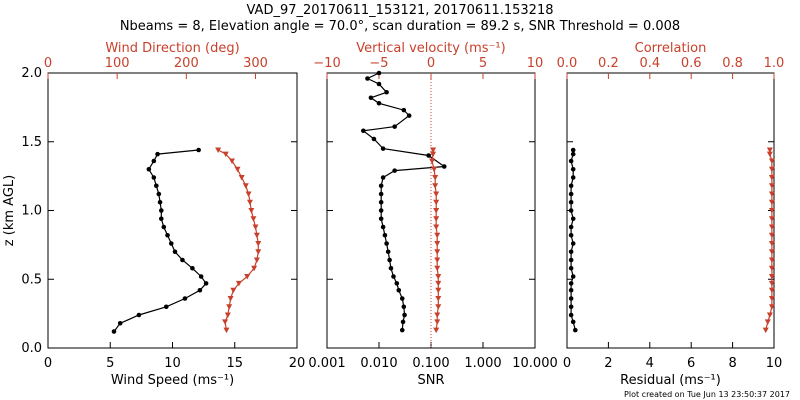  Describe the element at coordinates (430, 380) in the screenshot. I see `snr-xlabel-bottom: SNR` at that location.